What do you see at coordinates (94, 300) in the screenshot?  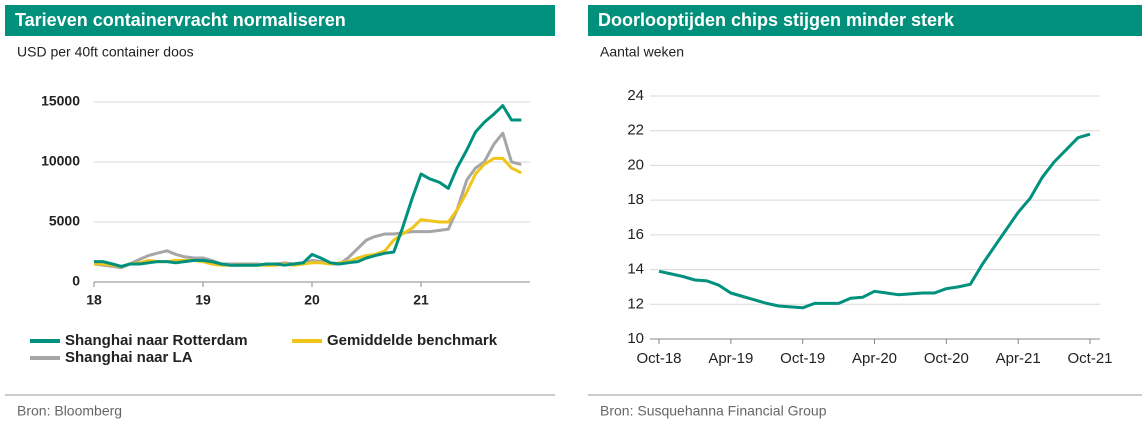 I see `x-tick-label: 18` at bounding box center [94, 300].